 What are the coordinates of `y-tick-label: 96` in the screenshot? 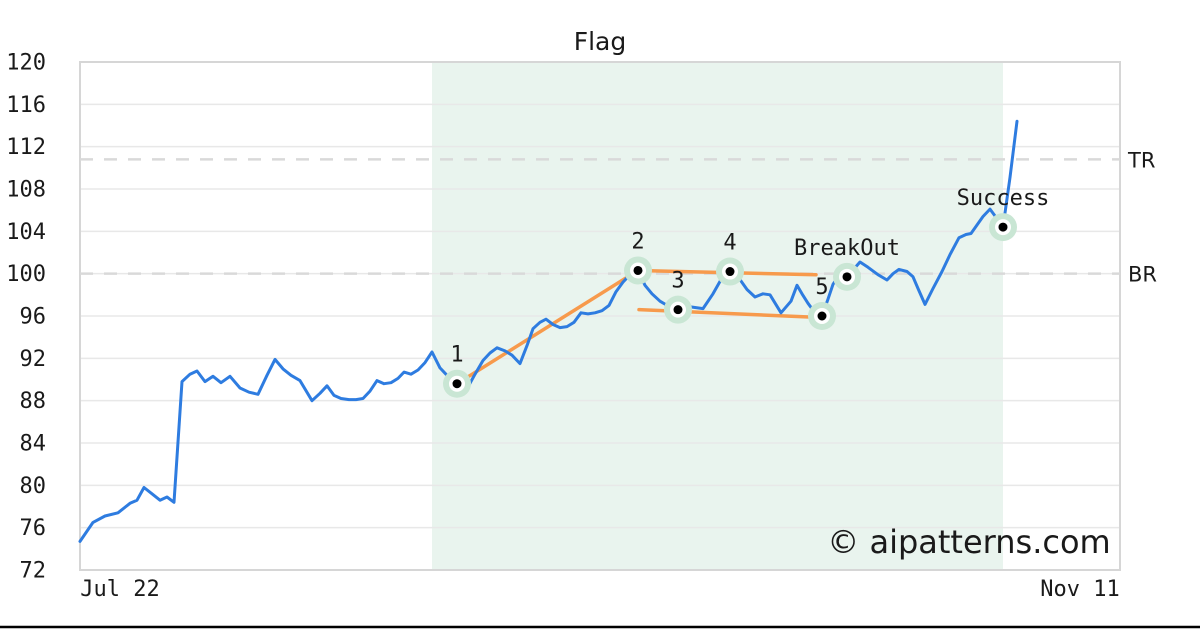 It's located at (33, 317).